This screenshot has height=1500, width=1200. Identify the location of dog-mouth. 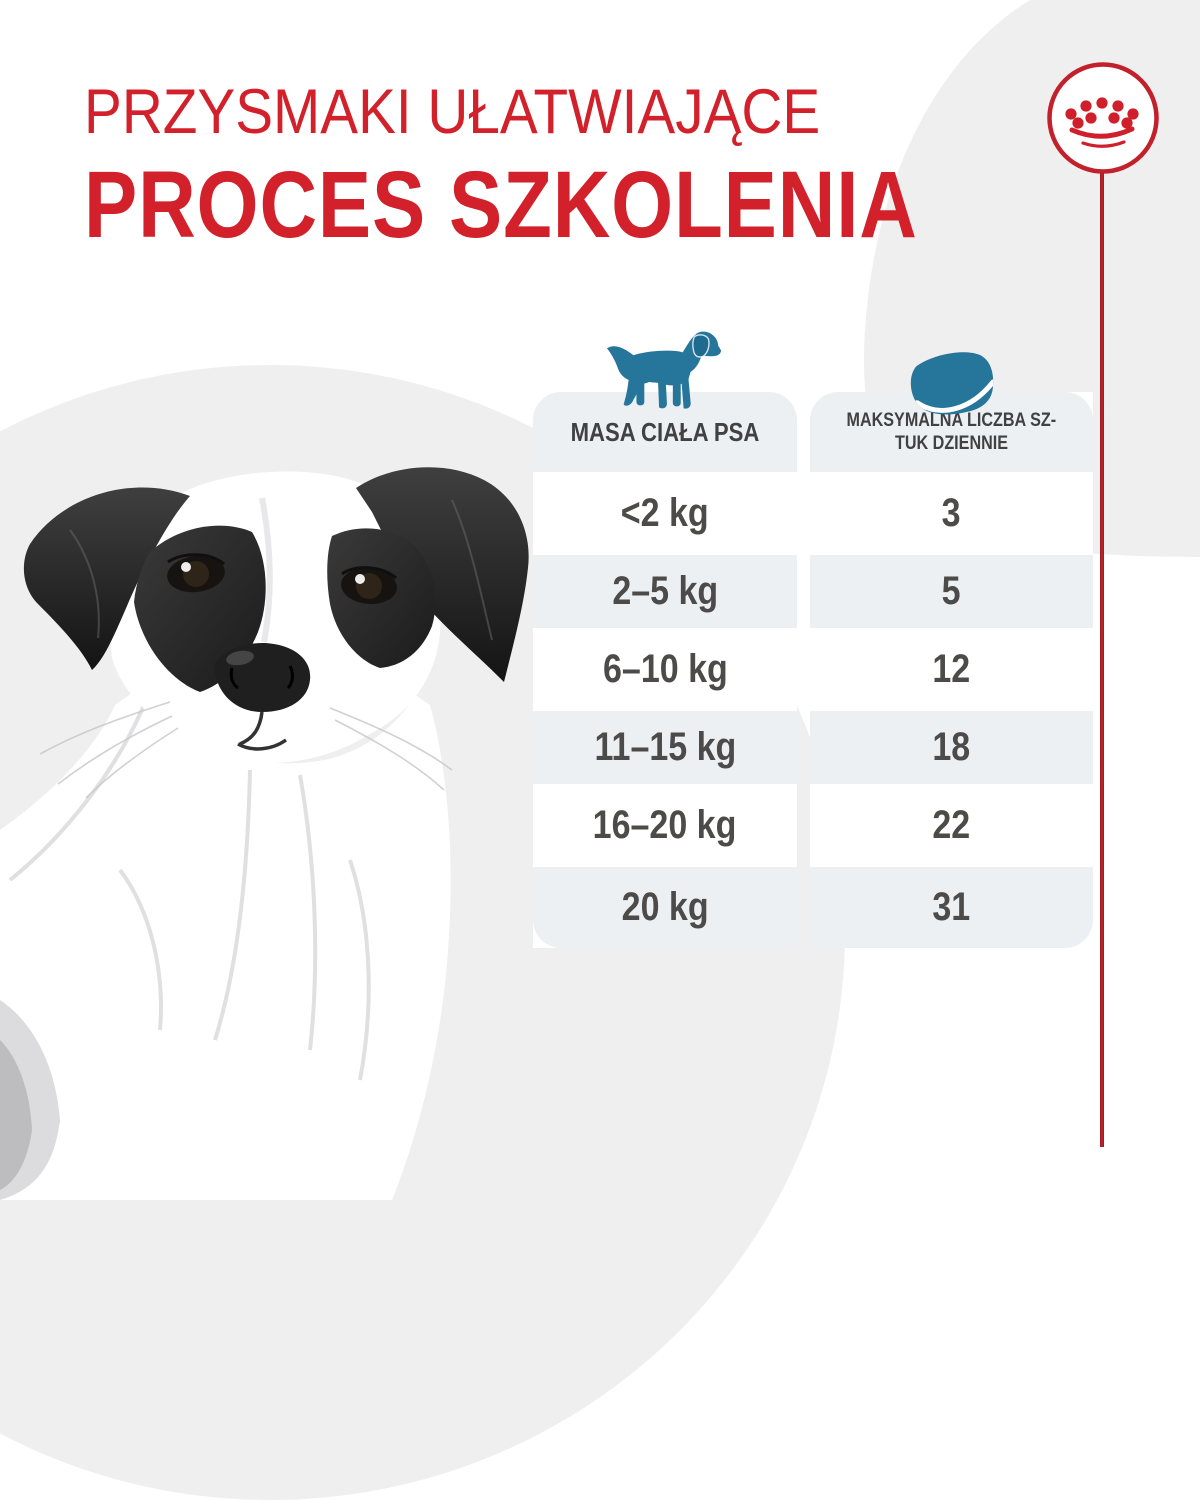
(262, 731).